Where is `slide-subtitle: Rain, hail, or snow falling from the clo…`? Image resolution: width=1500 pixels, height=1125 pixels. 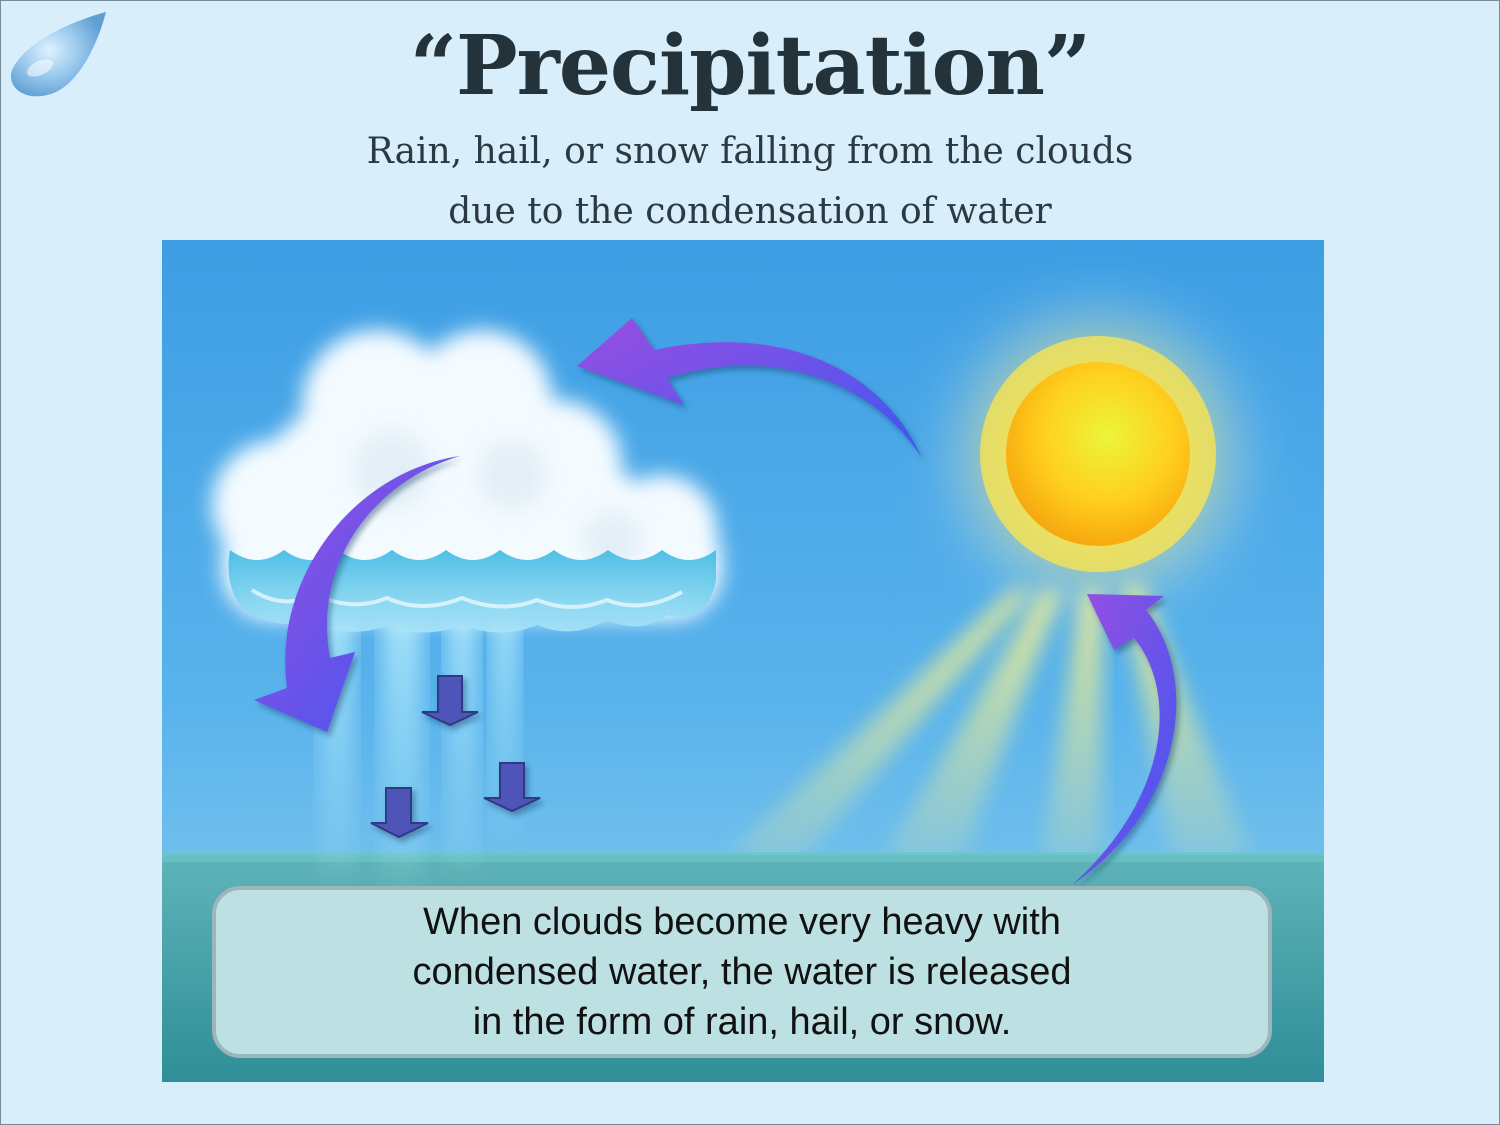 slide-subtitle: Rain, hail, or snow falling from the clo… is located at coordinates (750, 182).